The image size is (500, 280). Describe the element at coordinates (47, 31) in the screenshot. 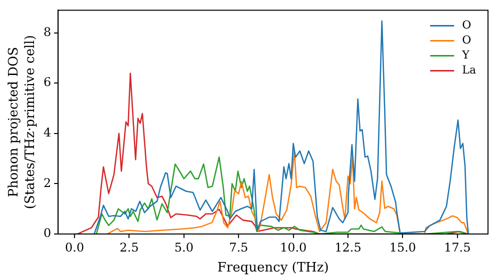

I see `y-tick-label: 8` at that location.